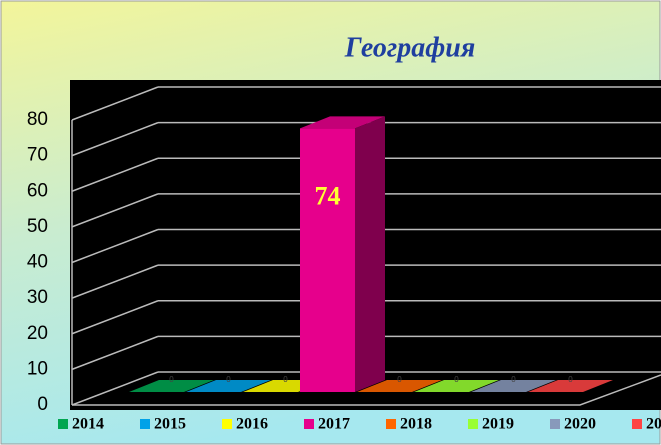 The height and width of the screenshot is (445, 661). I want to click on legend-label: 2020, so click(580, 424).